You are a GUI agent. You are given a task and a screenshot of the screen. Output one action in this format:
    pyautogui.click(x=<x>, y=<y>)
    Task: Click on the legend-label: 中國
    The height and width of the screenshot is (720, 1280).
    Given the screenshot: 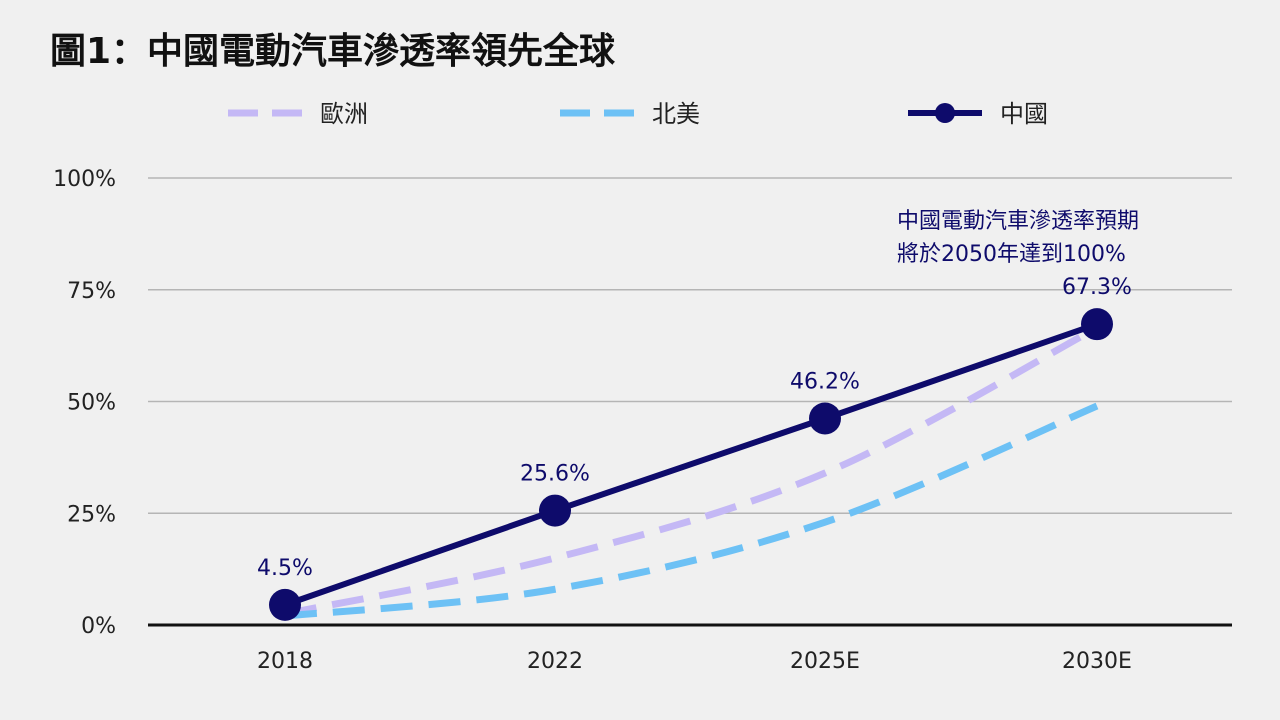 What is the action you would take?
    pyautogui.click(x=1024, y=114)
    